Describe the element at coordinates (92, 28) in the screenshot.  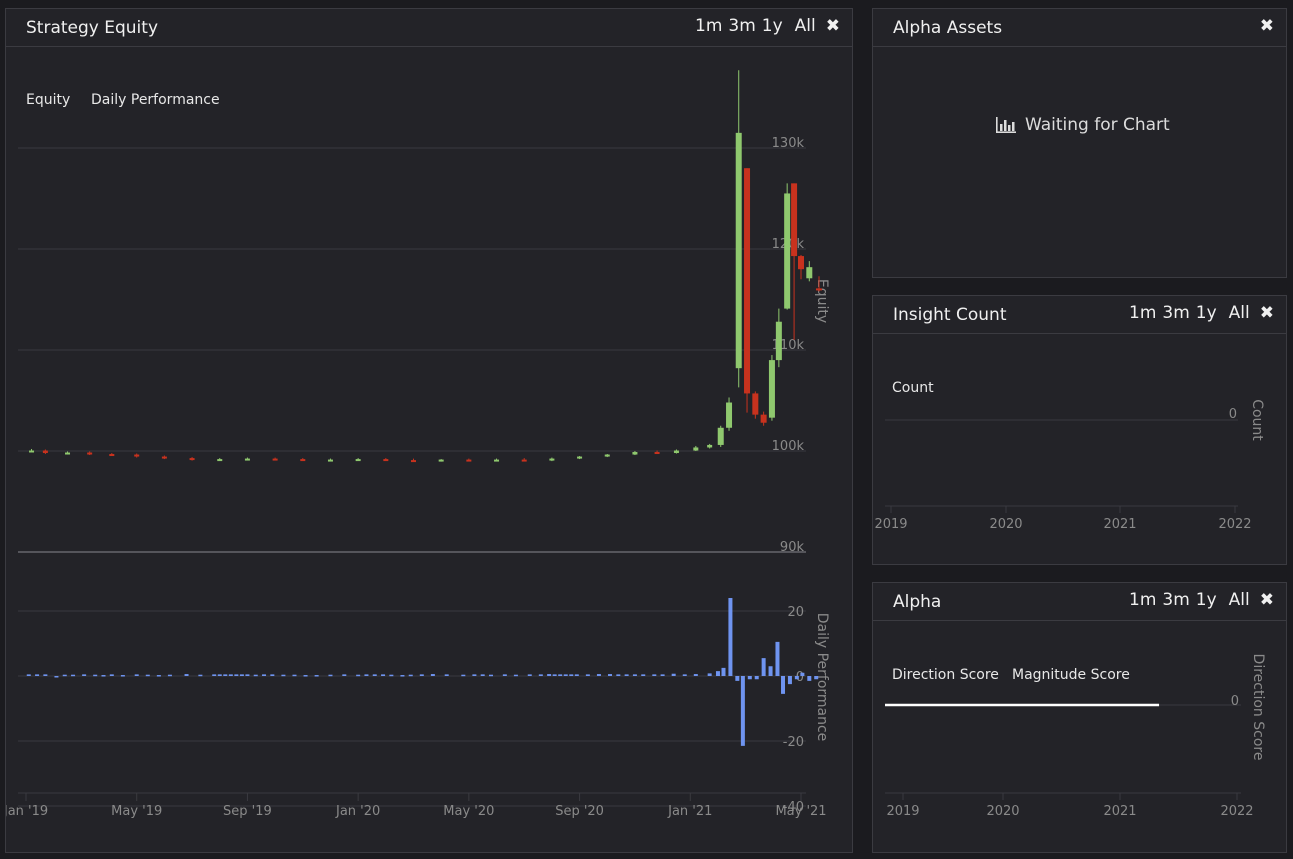
I see `panel-title: Strategy Equity` at that location.